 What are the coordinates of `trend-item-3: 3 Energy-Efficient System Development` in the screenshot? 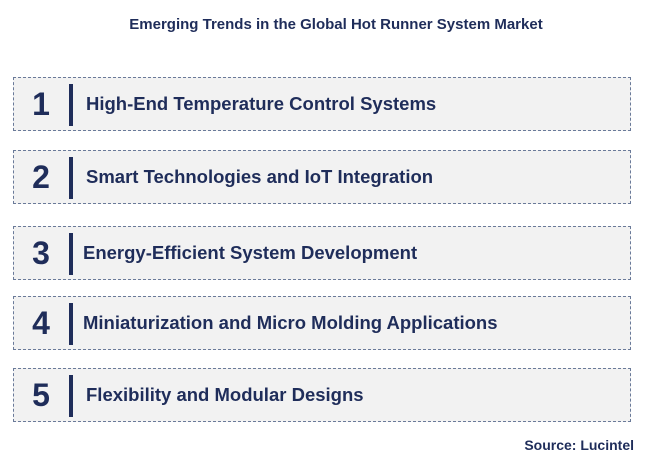 It's located at (322, 253).